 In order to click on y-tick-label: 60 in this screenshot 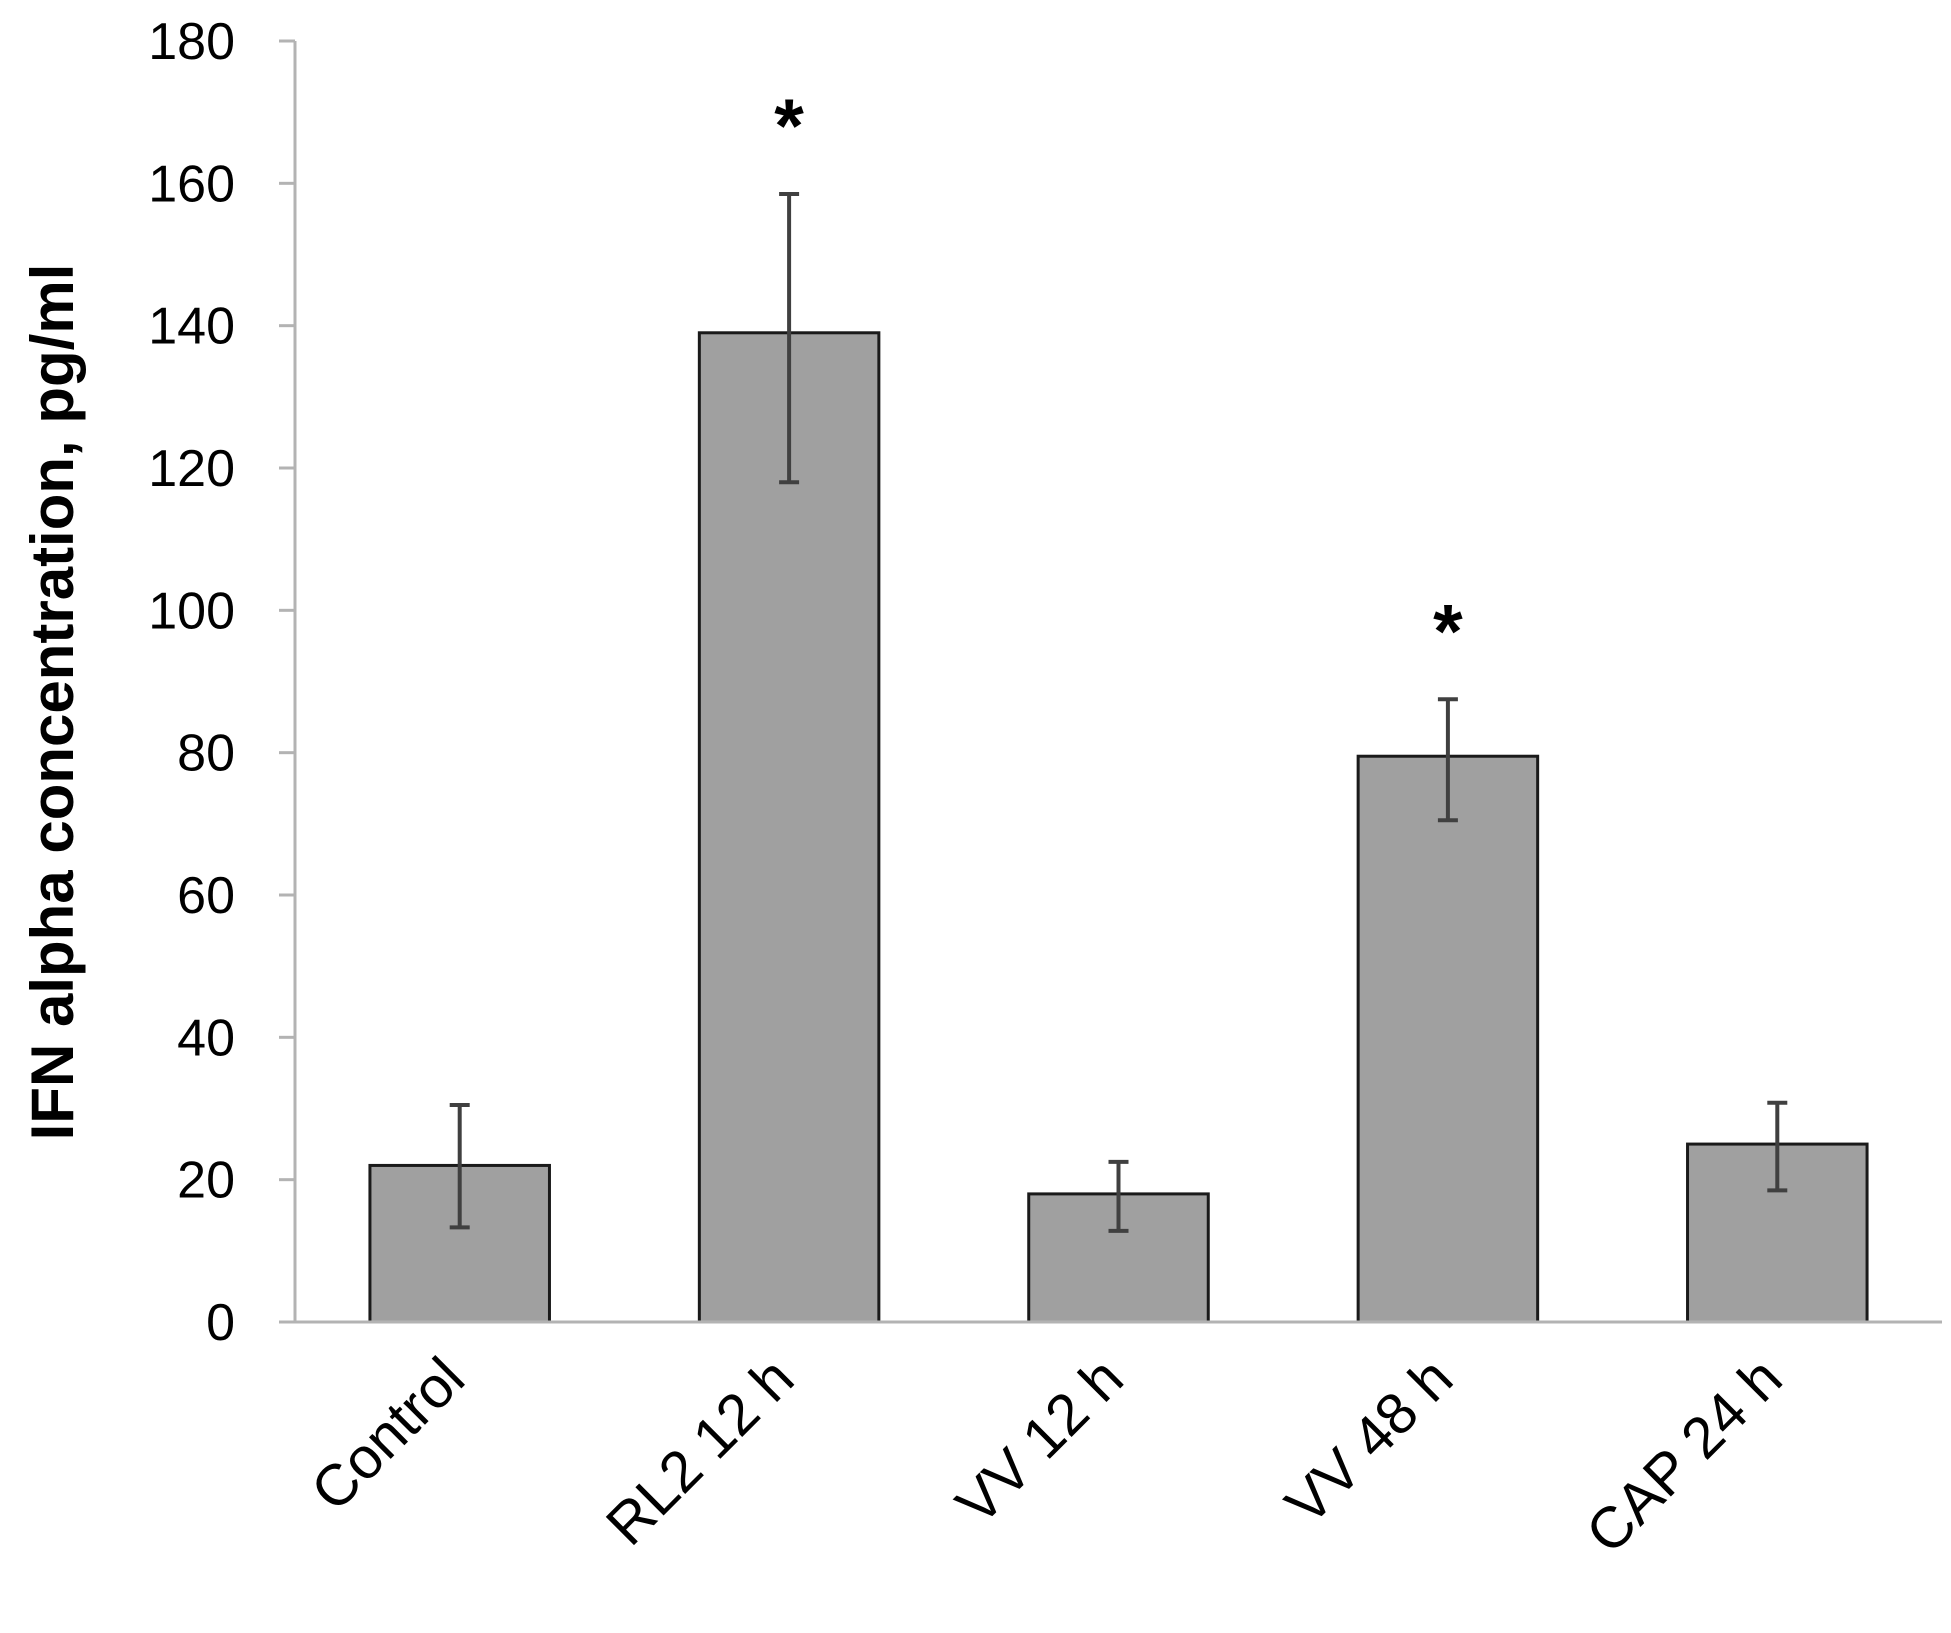, I will do `click(206, 896)`.